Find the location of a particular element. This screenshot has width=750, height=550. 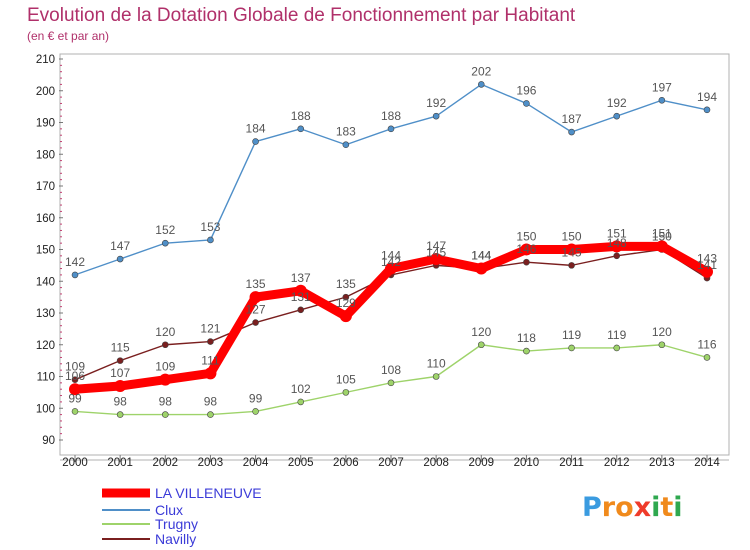

y-tick-label: 190 is located at coordinates (45, 124).